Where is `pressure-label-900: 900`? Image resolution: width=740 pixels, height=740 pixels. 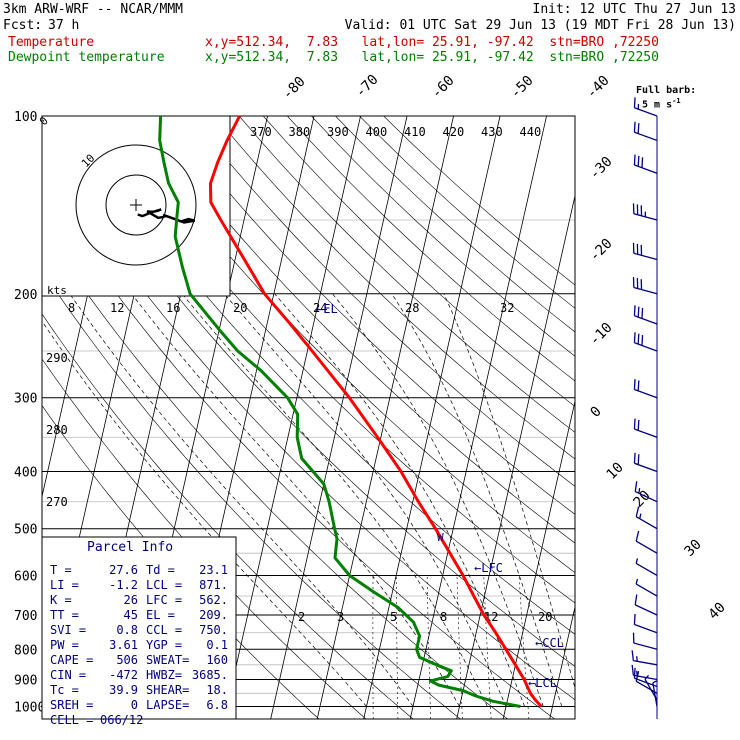 pressure-label-900: 900 is located at coordinates (25, 680).